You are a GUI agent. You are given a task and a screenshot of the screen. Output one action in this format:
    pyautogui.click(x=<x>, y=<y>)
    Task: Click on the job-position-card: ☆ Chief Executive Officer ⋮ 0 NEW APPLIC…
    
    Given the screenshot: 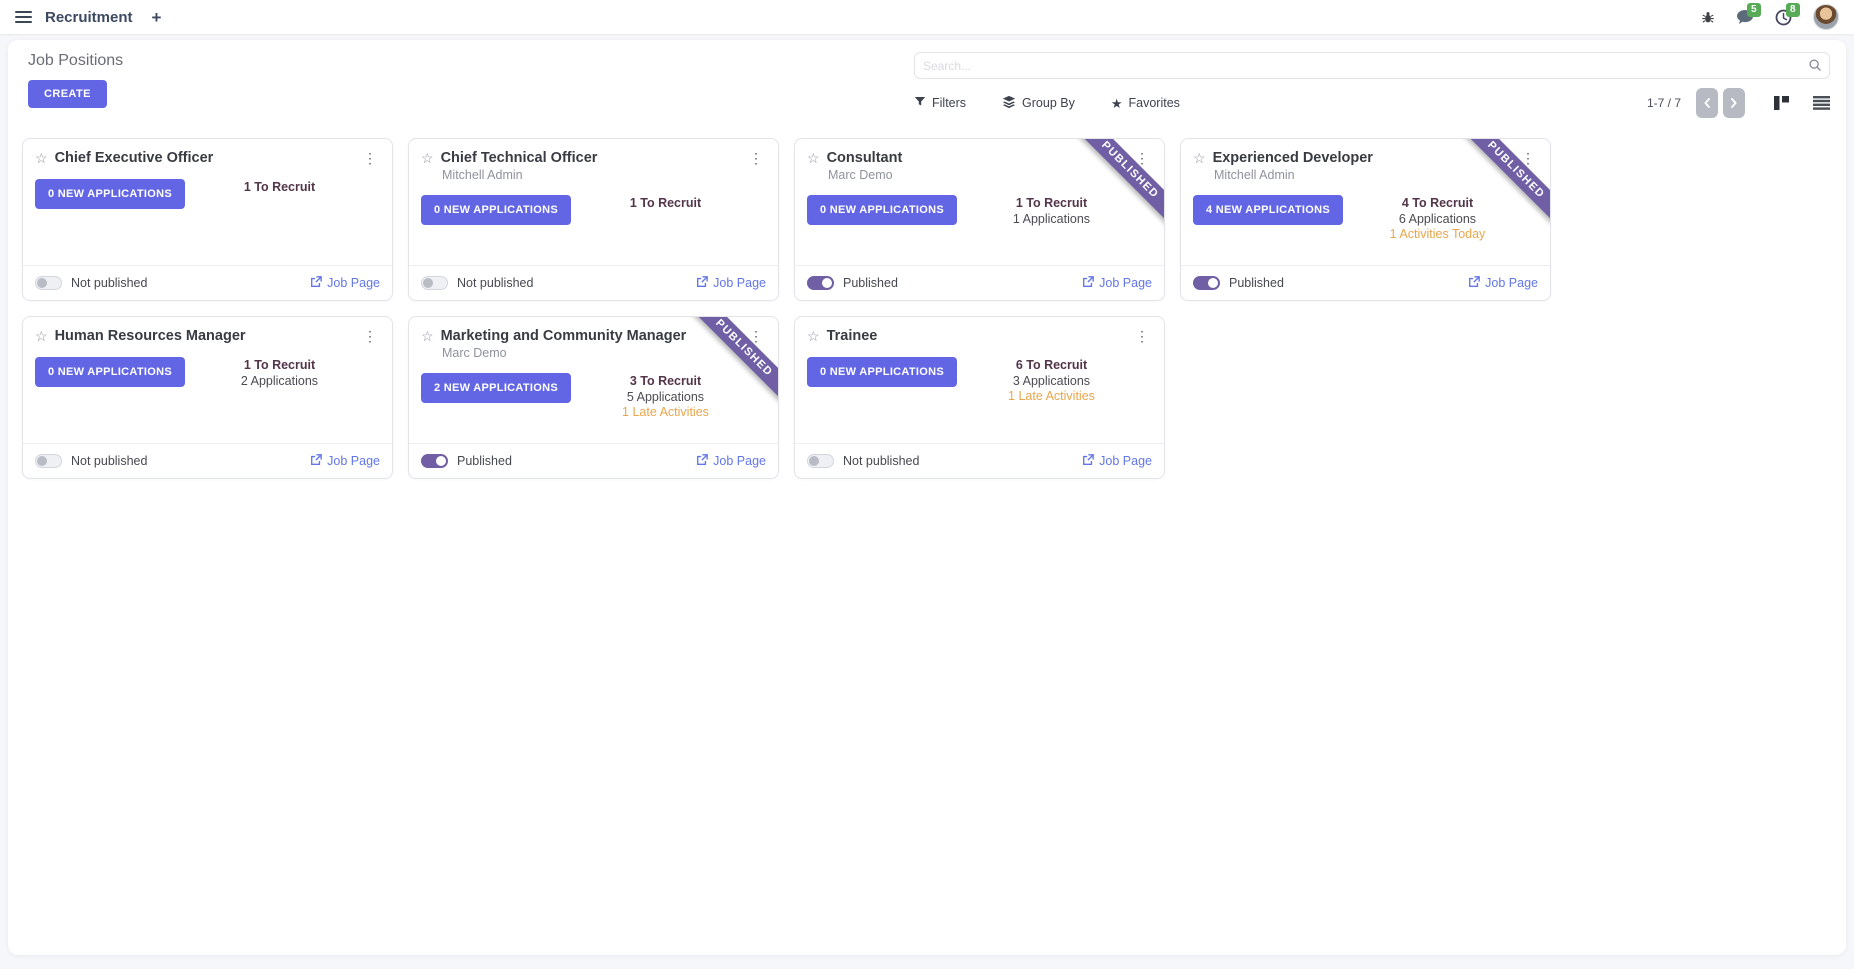 What is the action you would take?
    pyautogui.click(x=207, y=219)
    